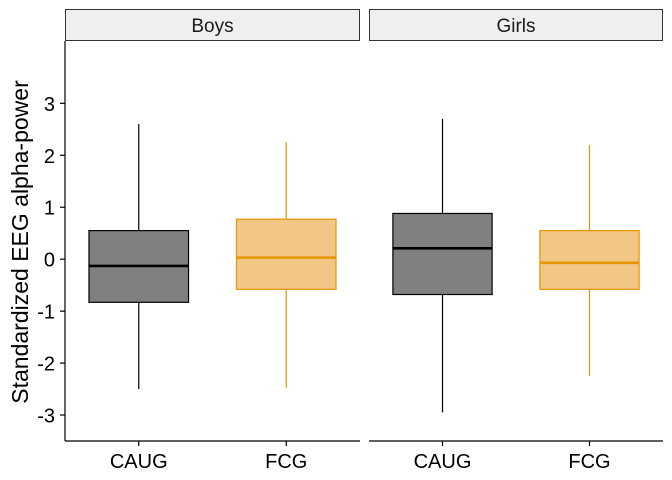 This screenshot has width=672, height=480. What do you see at coordinates (49, 157) in the screenshot?
I see `y-tick-label: 2` at bounding box center [49, 157].